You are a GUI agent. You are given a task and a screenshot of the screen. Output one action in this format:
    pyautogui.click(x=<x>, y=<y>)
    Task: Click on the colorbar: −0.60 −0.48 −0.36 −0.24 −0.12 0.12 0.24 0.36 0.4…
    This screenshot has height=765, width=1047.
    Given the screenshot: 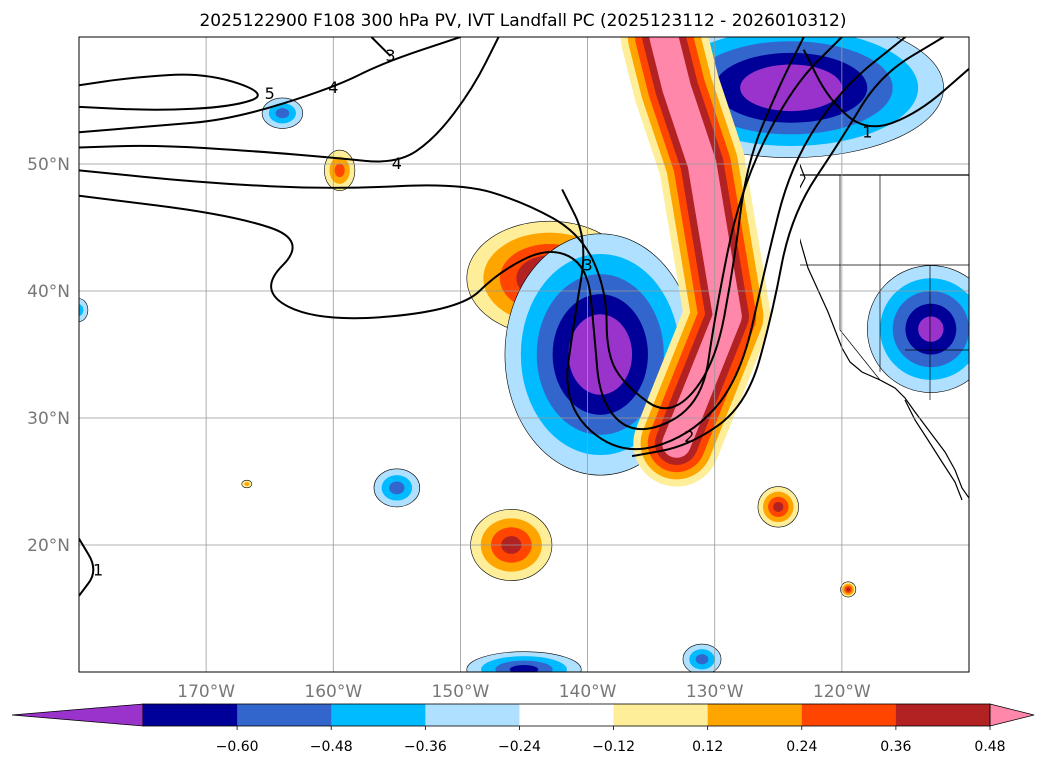 What is the action you would take?
    pyautogui.click(x=523, y=729)
    